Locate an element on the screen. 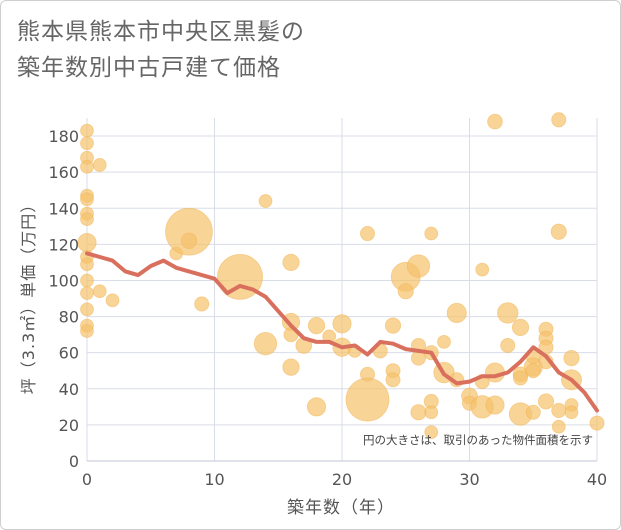 The width and height of the screenshot is (621, 530). x-tick-label: 10 is located at coordinates (214, 479).